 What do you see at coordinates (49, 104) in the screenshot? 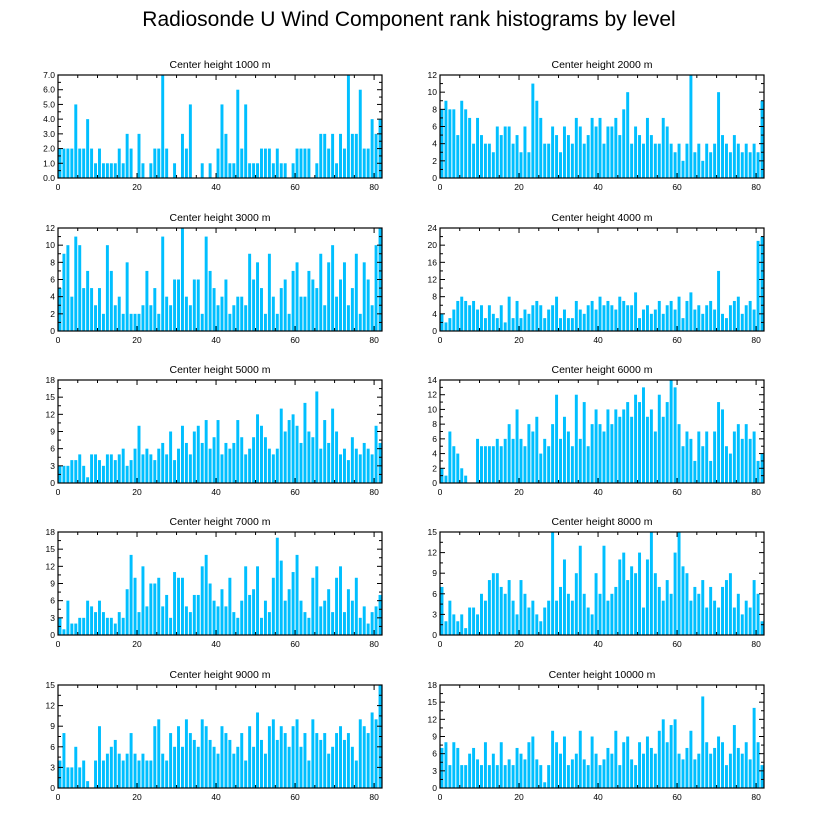
I see `y-tick-label: 5.0` at bounding box center [49, 104].